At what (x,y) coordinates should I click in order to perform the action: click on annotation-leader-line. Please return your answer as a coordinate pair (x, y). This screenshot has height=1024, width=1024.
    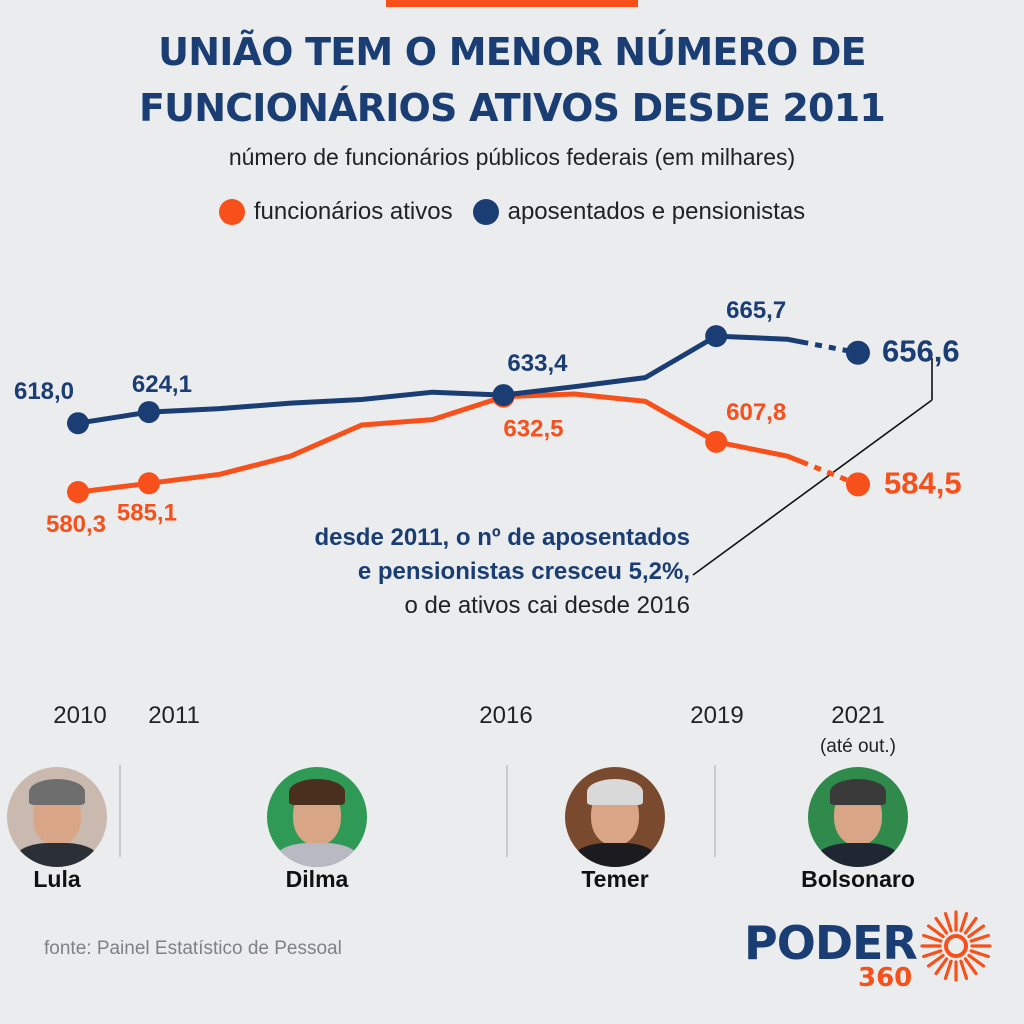
    Looking at the image, I should click on (812, 487).